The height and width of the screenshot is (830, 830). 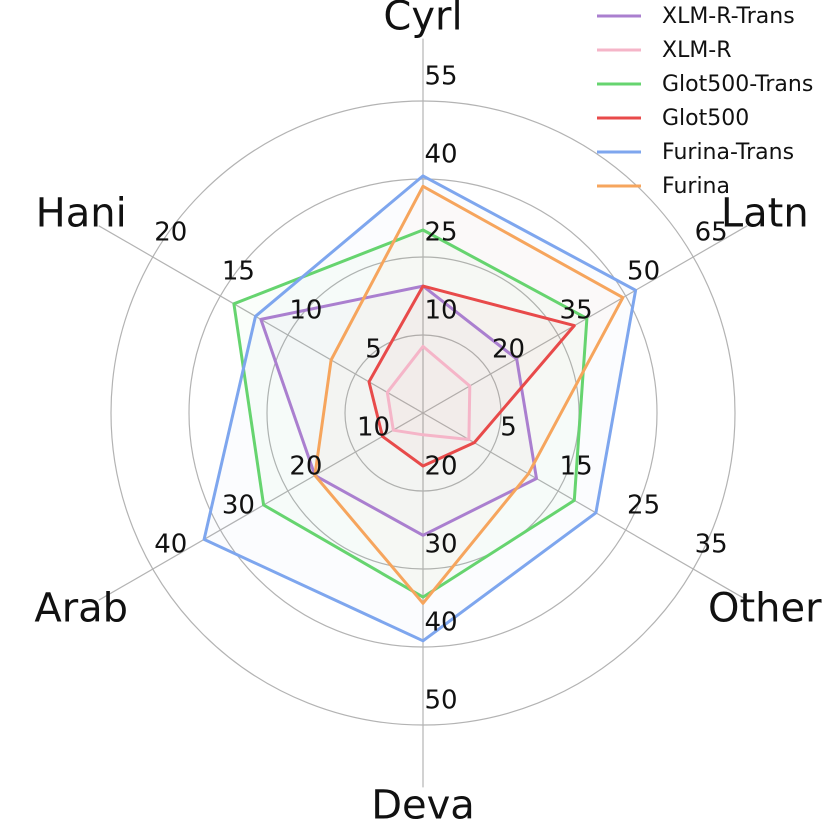 What do you see at coordinates (238, 506) in the screenshot?
I see `tick-label-arab-3: 30` at bounding box center [238, 506].